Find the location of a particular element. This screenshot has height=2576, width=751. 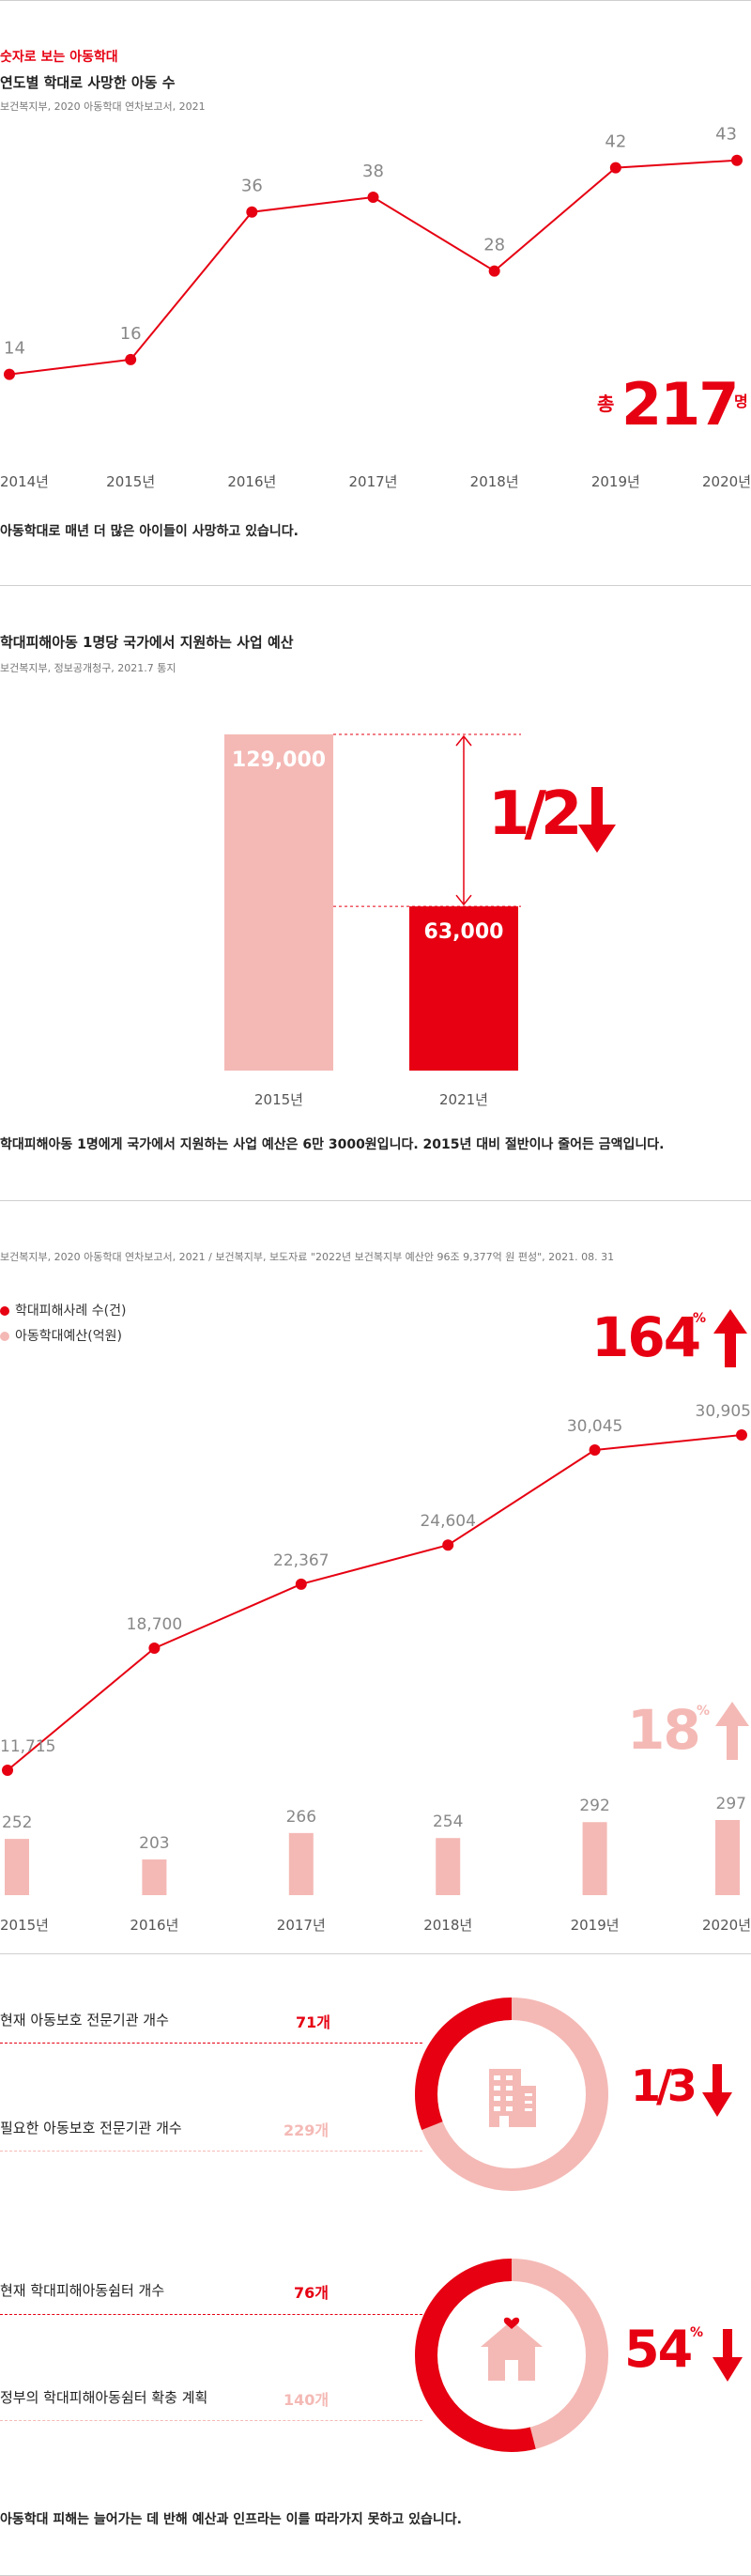

year-tick-label: 2018년 is located at coordinates (495, 481).